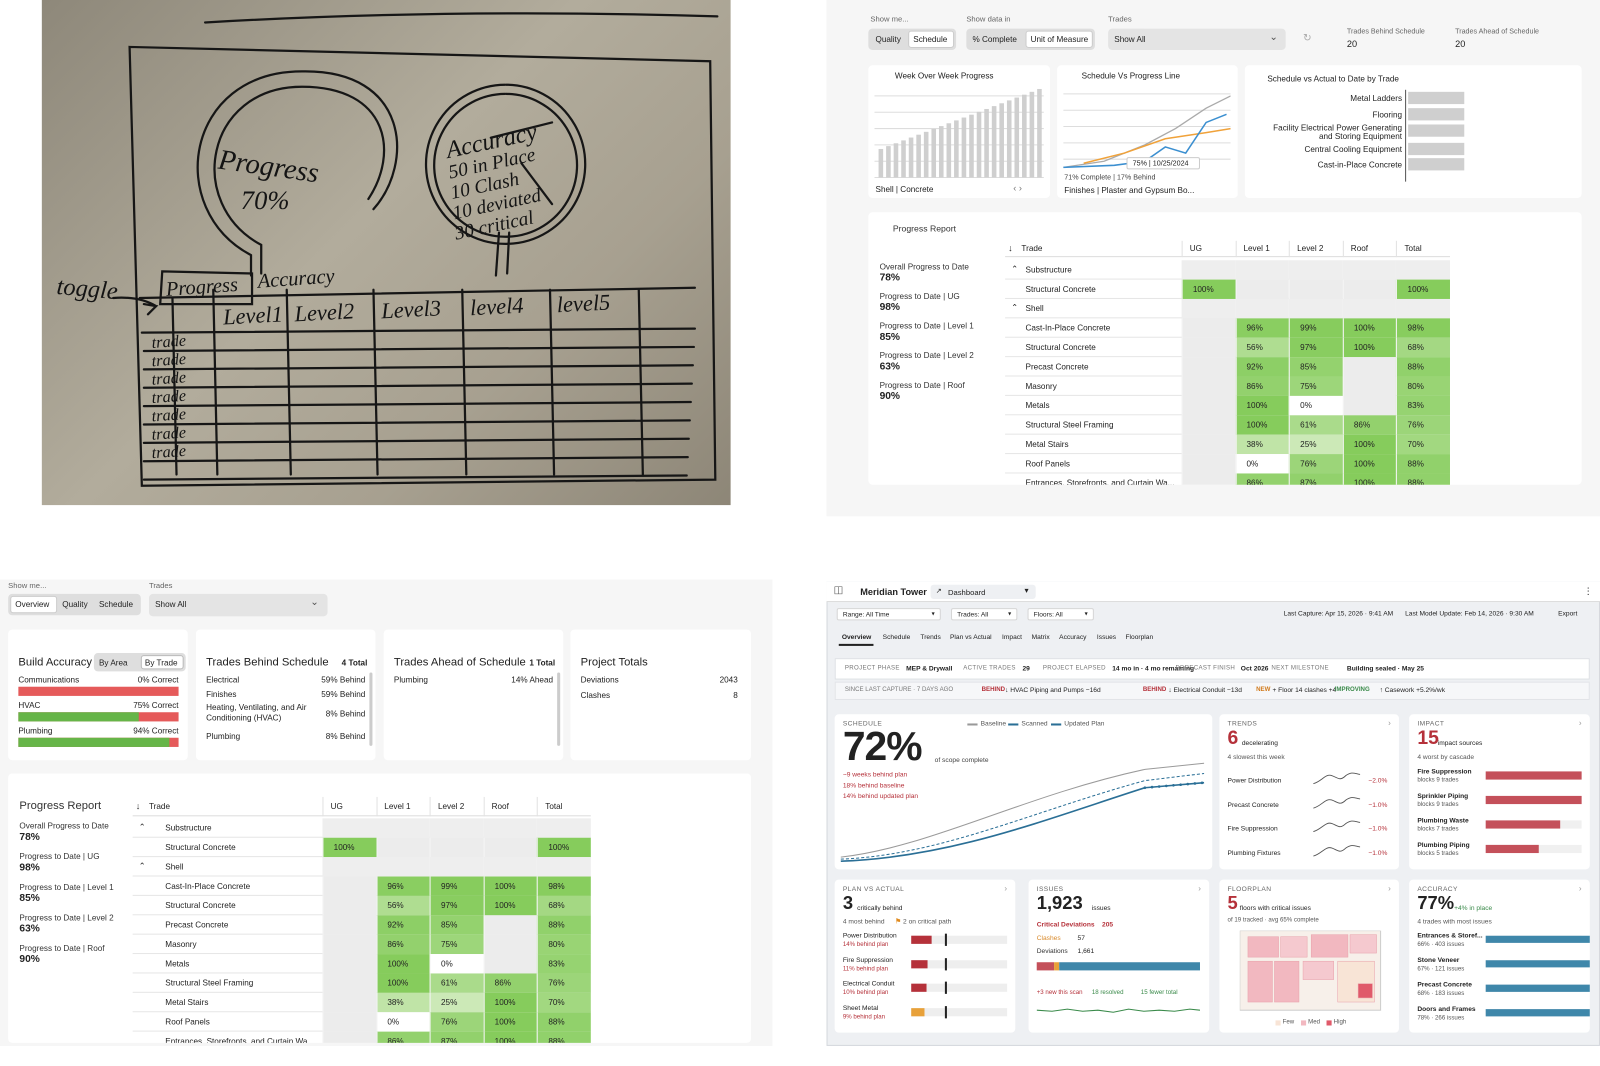 Image resolution: width=1600 pixels, height=1066 pixels. Describe the element at coordinates (994, 39) in the screenshot. I see `segment-option: % Complete` at that location.